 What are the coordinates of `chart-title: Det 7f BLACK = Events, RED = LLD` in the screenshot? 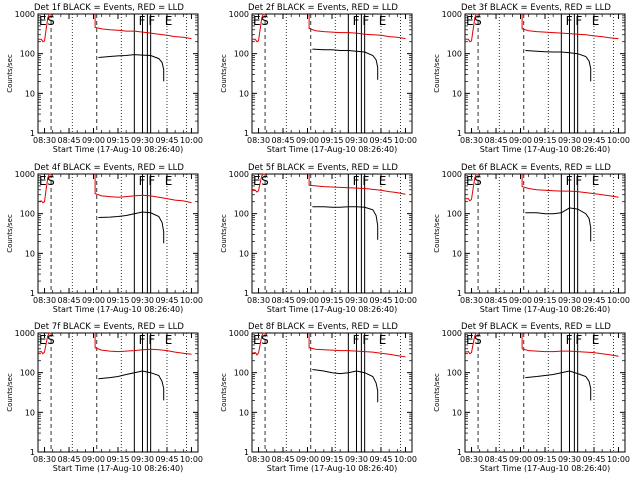 It's located at (109, 327).